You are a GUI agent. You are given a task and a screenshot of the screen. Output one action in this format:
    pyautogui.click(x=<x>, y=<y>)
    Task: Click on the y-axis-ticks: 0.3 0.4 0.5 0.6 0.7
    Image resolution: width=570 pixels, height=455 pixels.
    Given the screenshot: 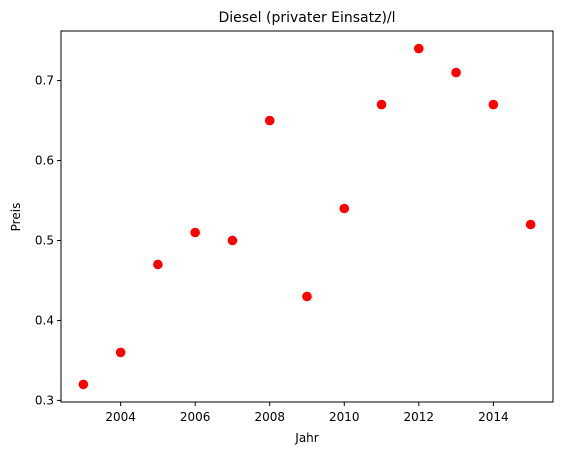 What is the action you would take?
    pyautogui.click(x=48, y=240)
    